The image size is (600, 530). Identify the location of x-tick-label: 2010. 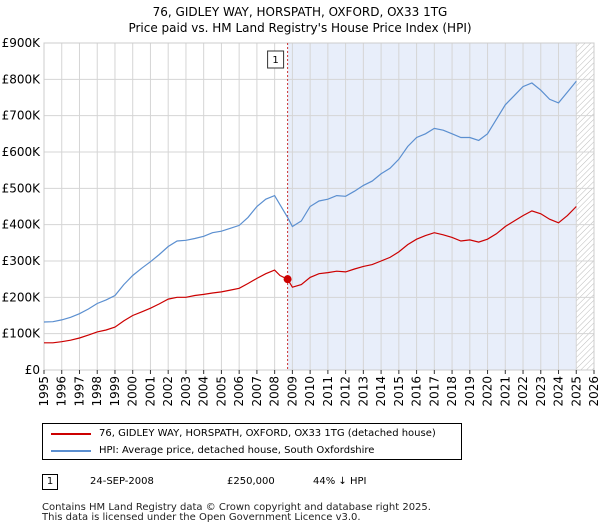
(310, 391).